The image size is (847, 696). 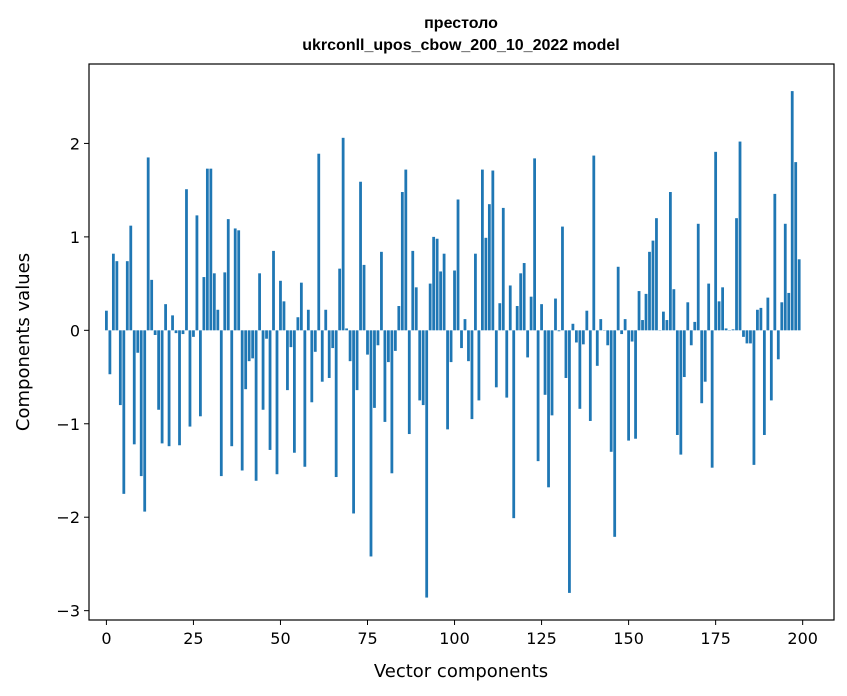 I want to click on x-axis-ticks: 0 25 50 75 100 125 150 175 200, so click(x=459, y=634).